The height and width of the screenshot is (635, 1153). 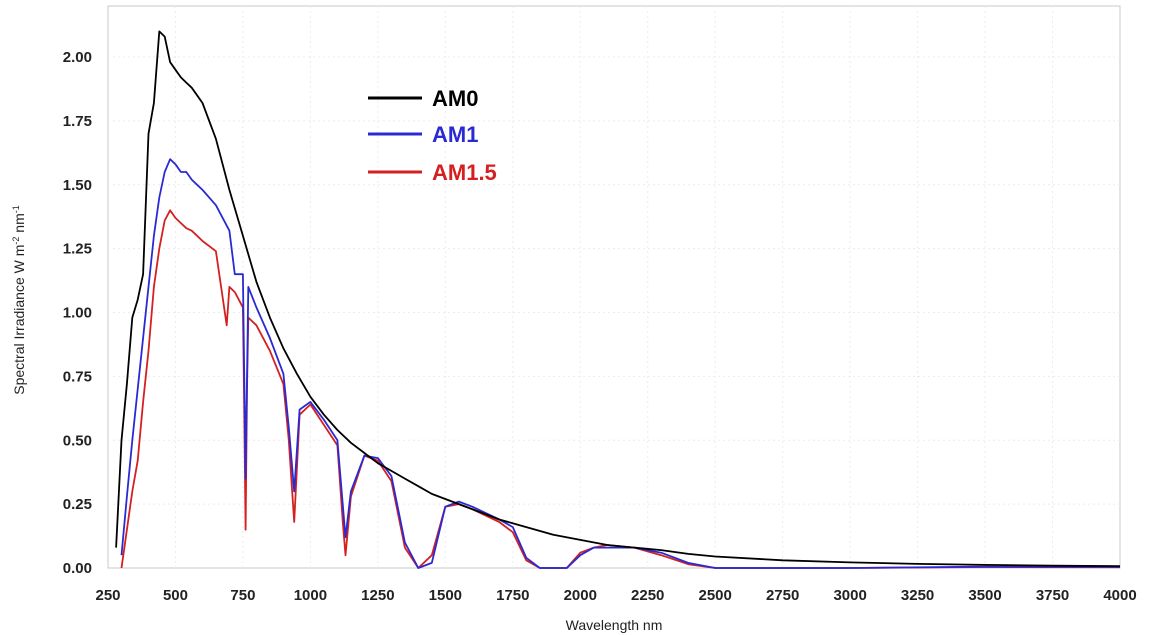 I want to click on y-tick-label: 1.50, so click(x=77, y=185).